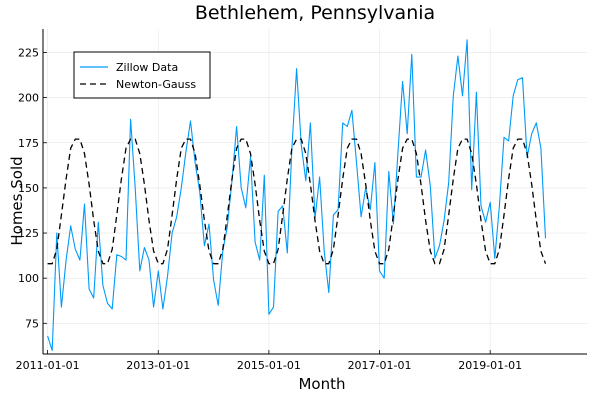 The image size is (600, 400). I want to click on x-tick-label: 2011-01-01, so click(48, 365).